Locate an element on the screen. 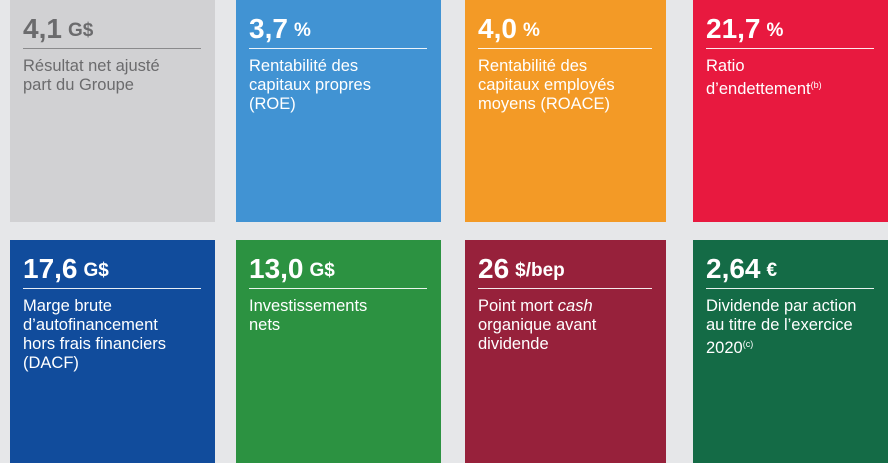 The image size is (888, 463). label-line: Ratio is located at coordinates (797, 66).